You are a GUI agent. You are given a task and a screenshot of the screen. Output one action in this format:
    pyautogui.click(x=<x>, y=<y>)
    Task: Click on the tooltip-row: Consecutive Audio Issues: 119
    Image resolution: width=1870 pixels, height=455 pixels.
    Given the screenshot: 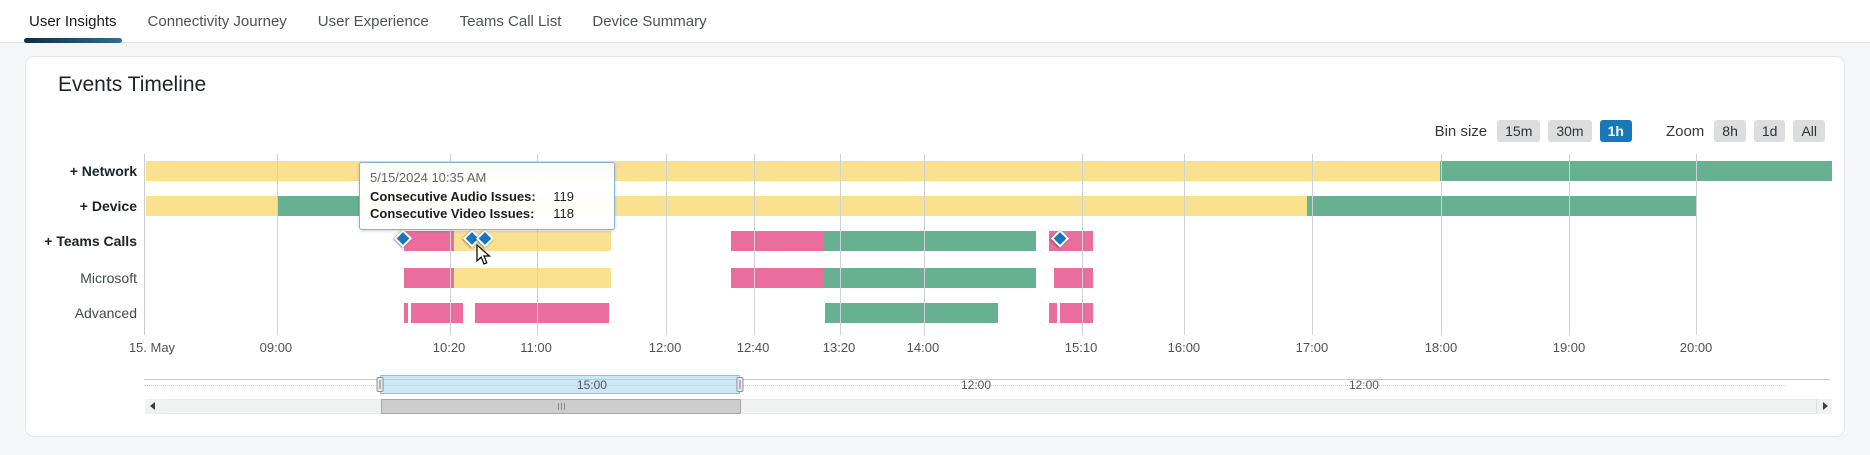 What is the action you would take?
    pyautogui.click(x=487, y=196)
    